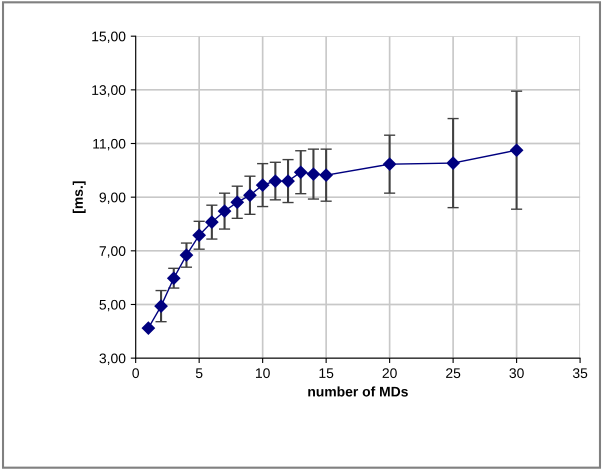 This screenshot has width=603, height=470. What do you see at coordinates (326, 373) in the screenshot?
I see `x-tick-label: 15` at bounding box center [326, 373].